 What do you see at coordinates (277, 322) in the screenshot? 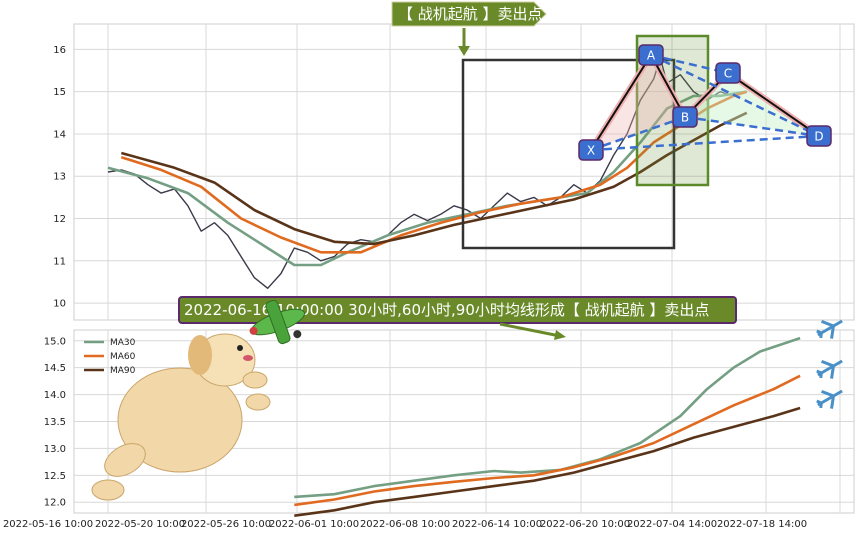
I see `toy-plane-icon` at bounding box center [277, 322].